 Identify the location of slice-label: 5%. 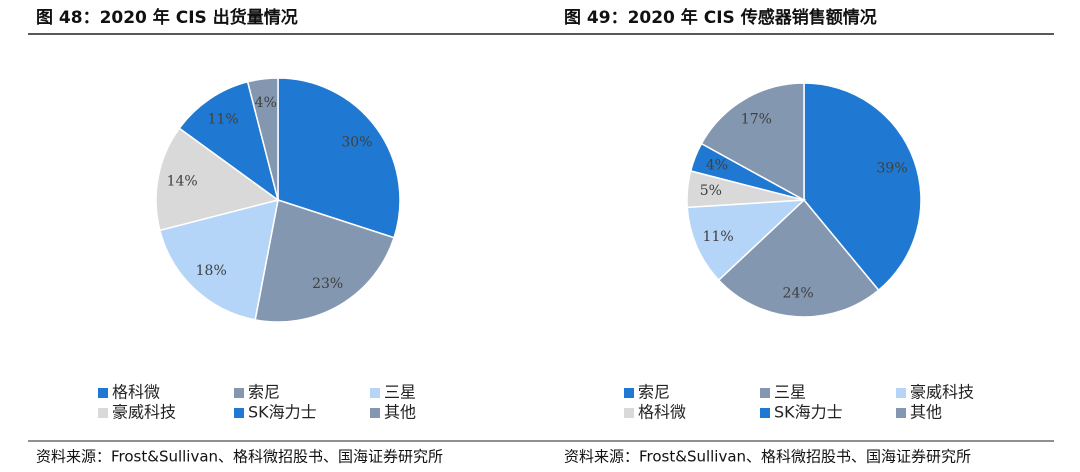
(711, 191).